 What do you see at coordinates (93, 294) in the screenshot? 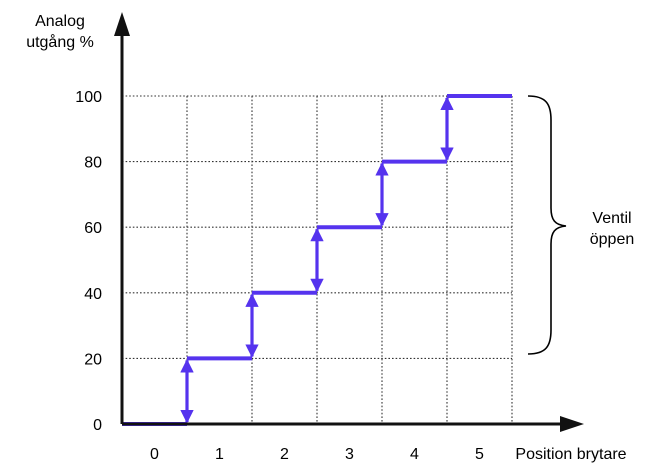
I see `y-tick-label: 40` at bounding box center [93, 294].